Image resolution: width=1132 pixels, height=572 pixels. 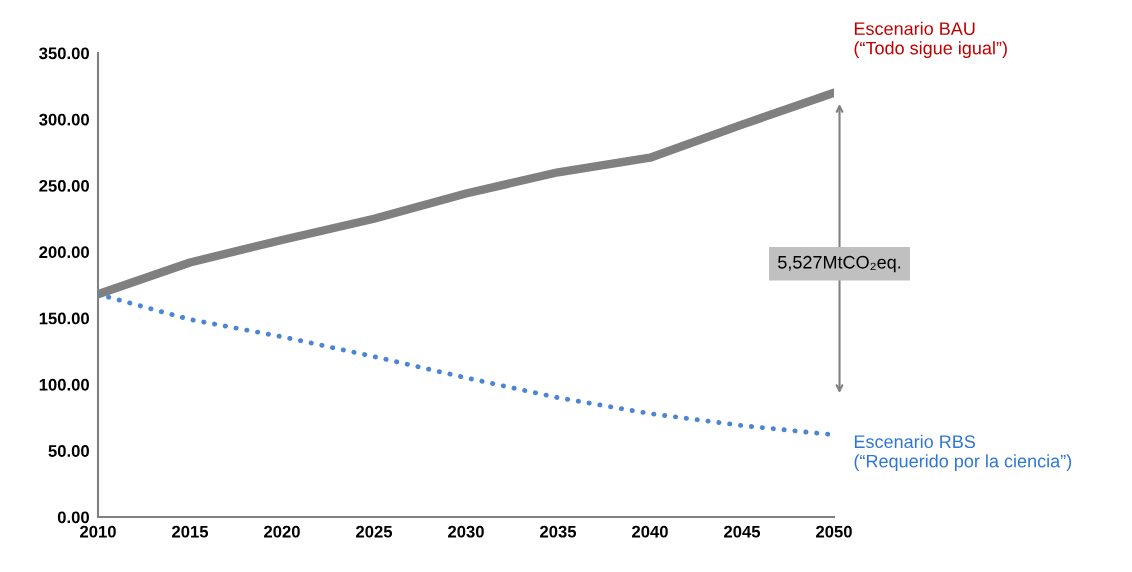 I want to click on series-label: Escenario RBS (“Requerido por la ciencia”), so click(x=963, y=453).